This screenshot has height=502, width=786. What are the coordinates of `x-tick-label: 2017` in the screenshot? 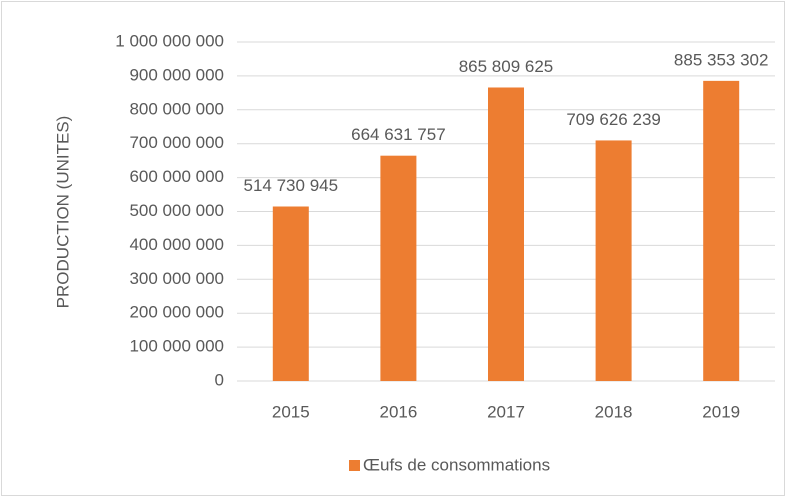 It's located at (506, 411).